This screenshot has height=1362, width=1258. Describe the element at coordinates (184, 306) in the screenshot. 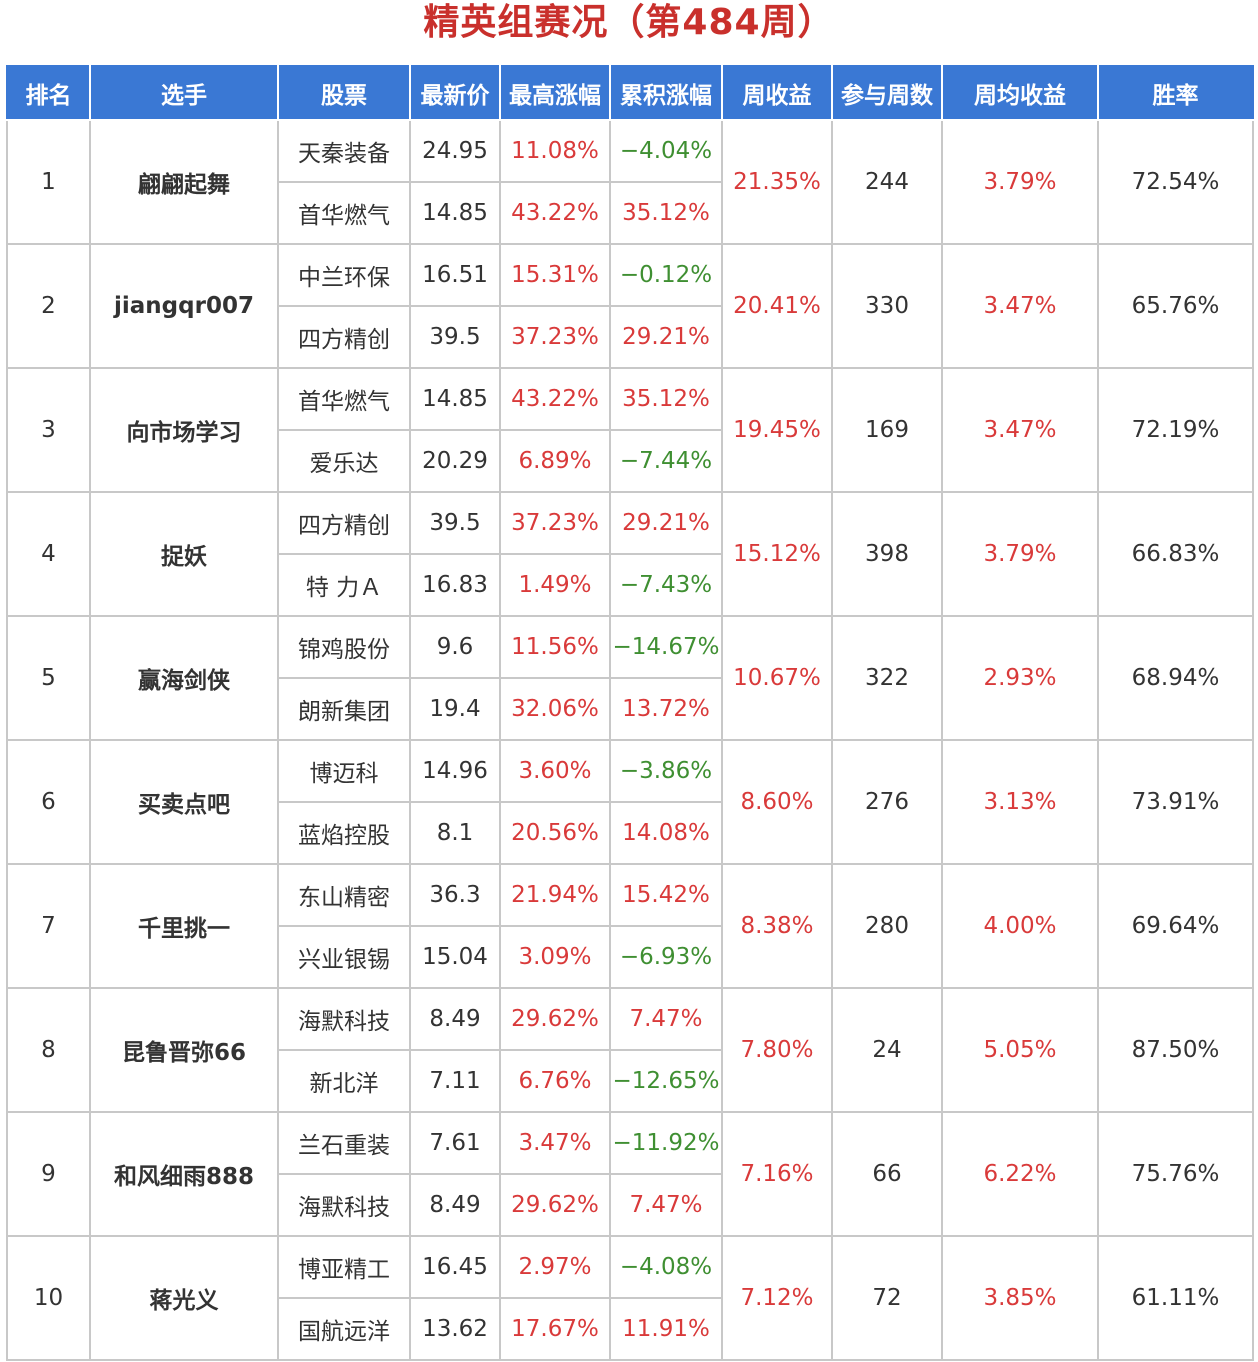

I see `player-link: jiangqr007` at that location.